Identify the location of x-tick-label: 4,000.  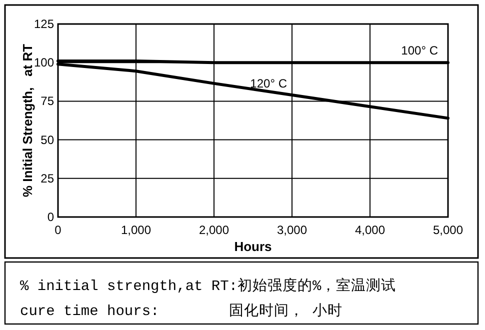
(370, 230).